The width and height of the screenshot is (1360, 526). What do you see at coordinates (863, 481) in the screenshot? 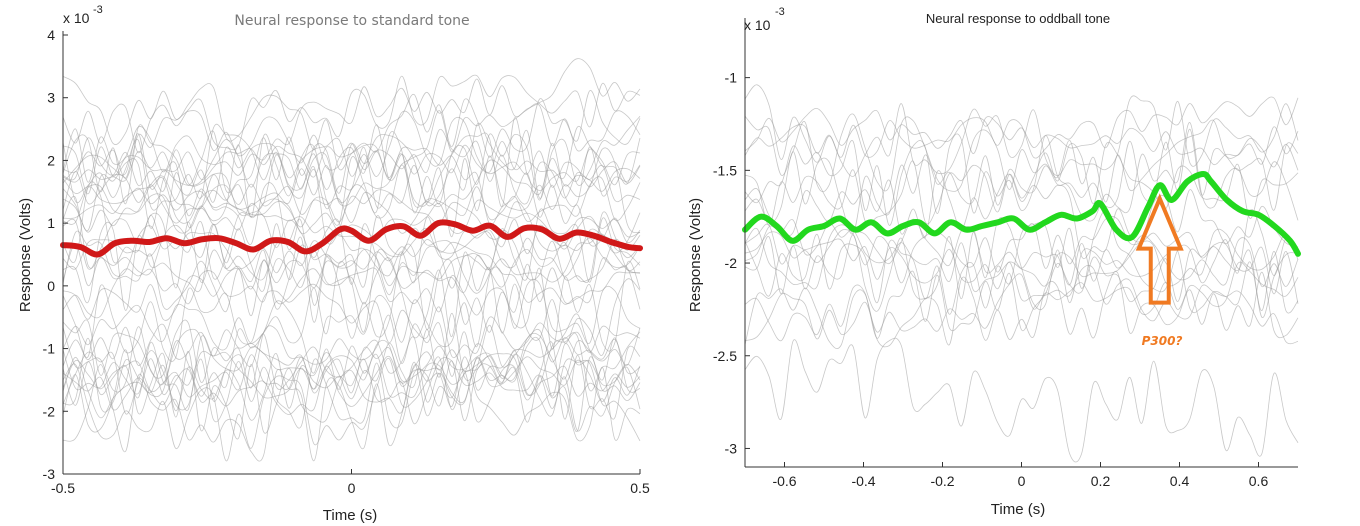
I see `x-tick-label: -0.4` at bounding box center [863, 481].